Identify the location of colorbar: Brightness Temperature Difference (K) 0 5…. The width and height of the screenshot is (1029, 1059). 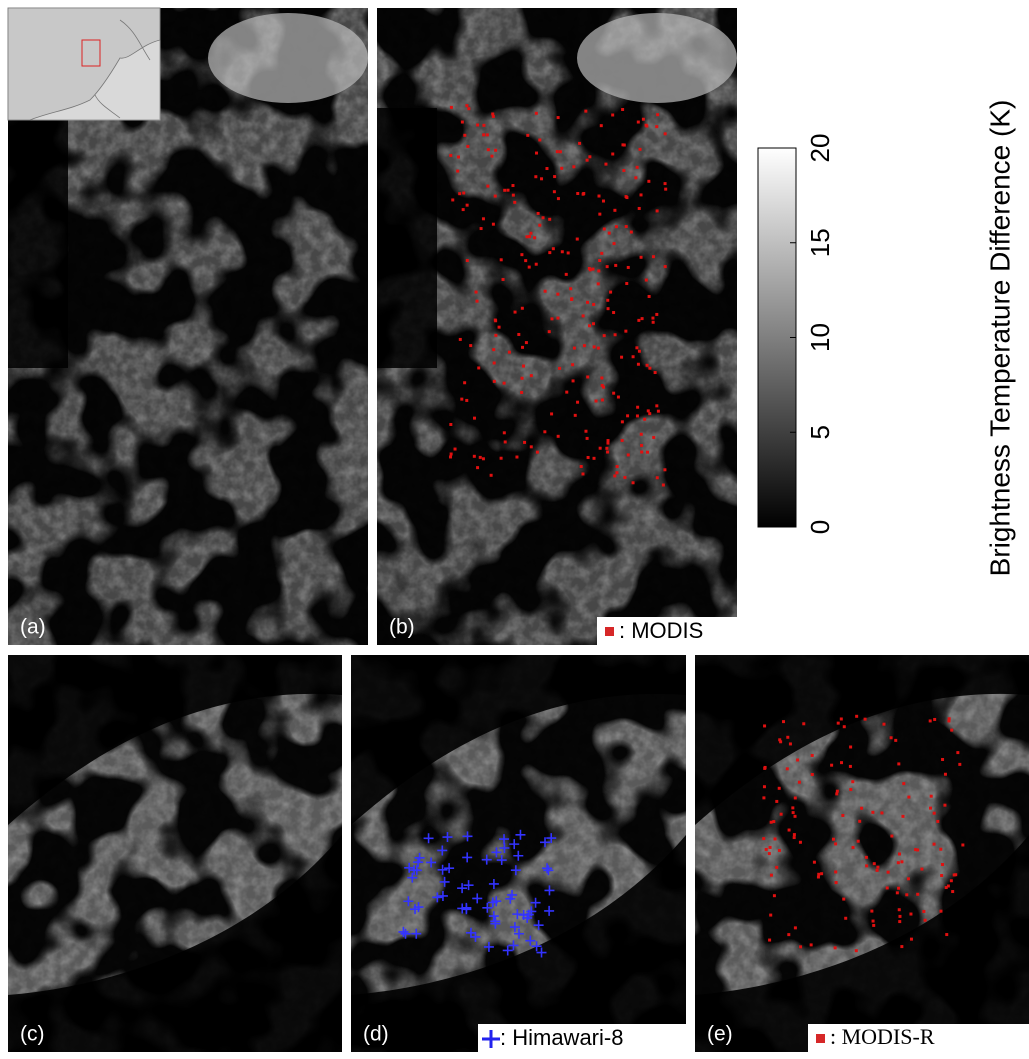
(886, 338).